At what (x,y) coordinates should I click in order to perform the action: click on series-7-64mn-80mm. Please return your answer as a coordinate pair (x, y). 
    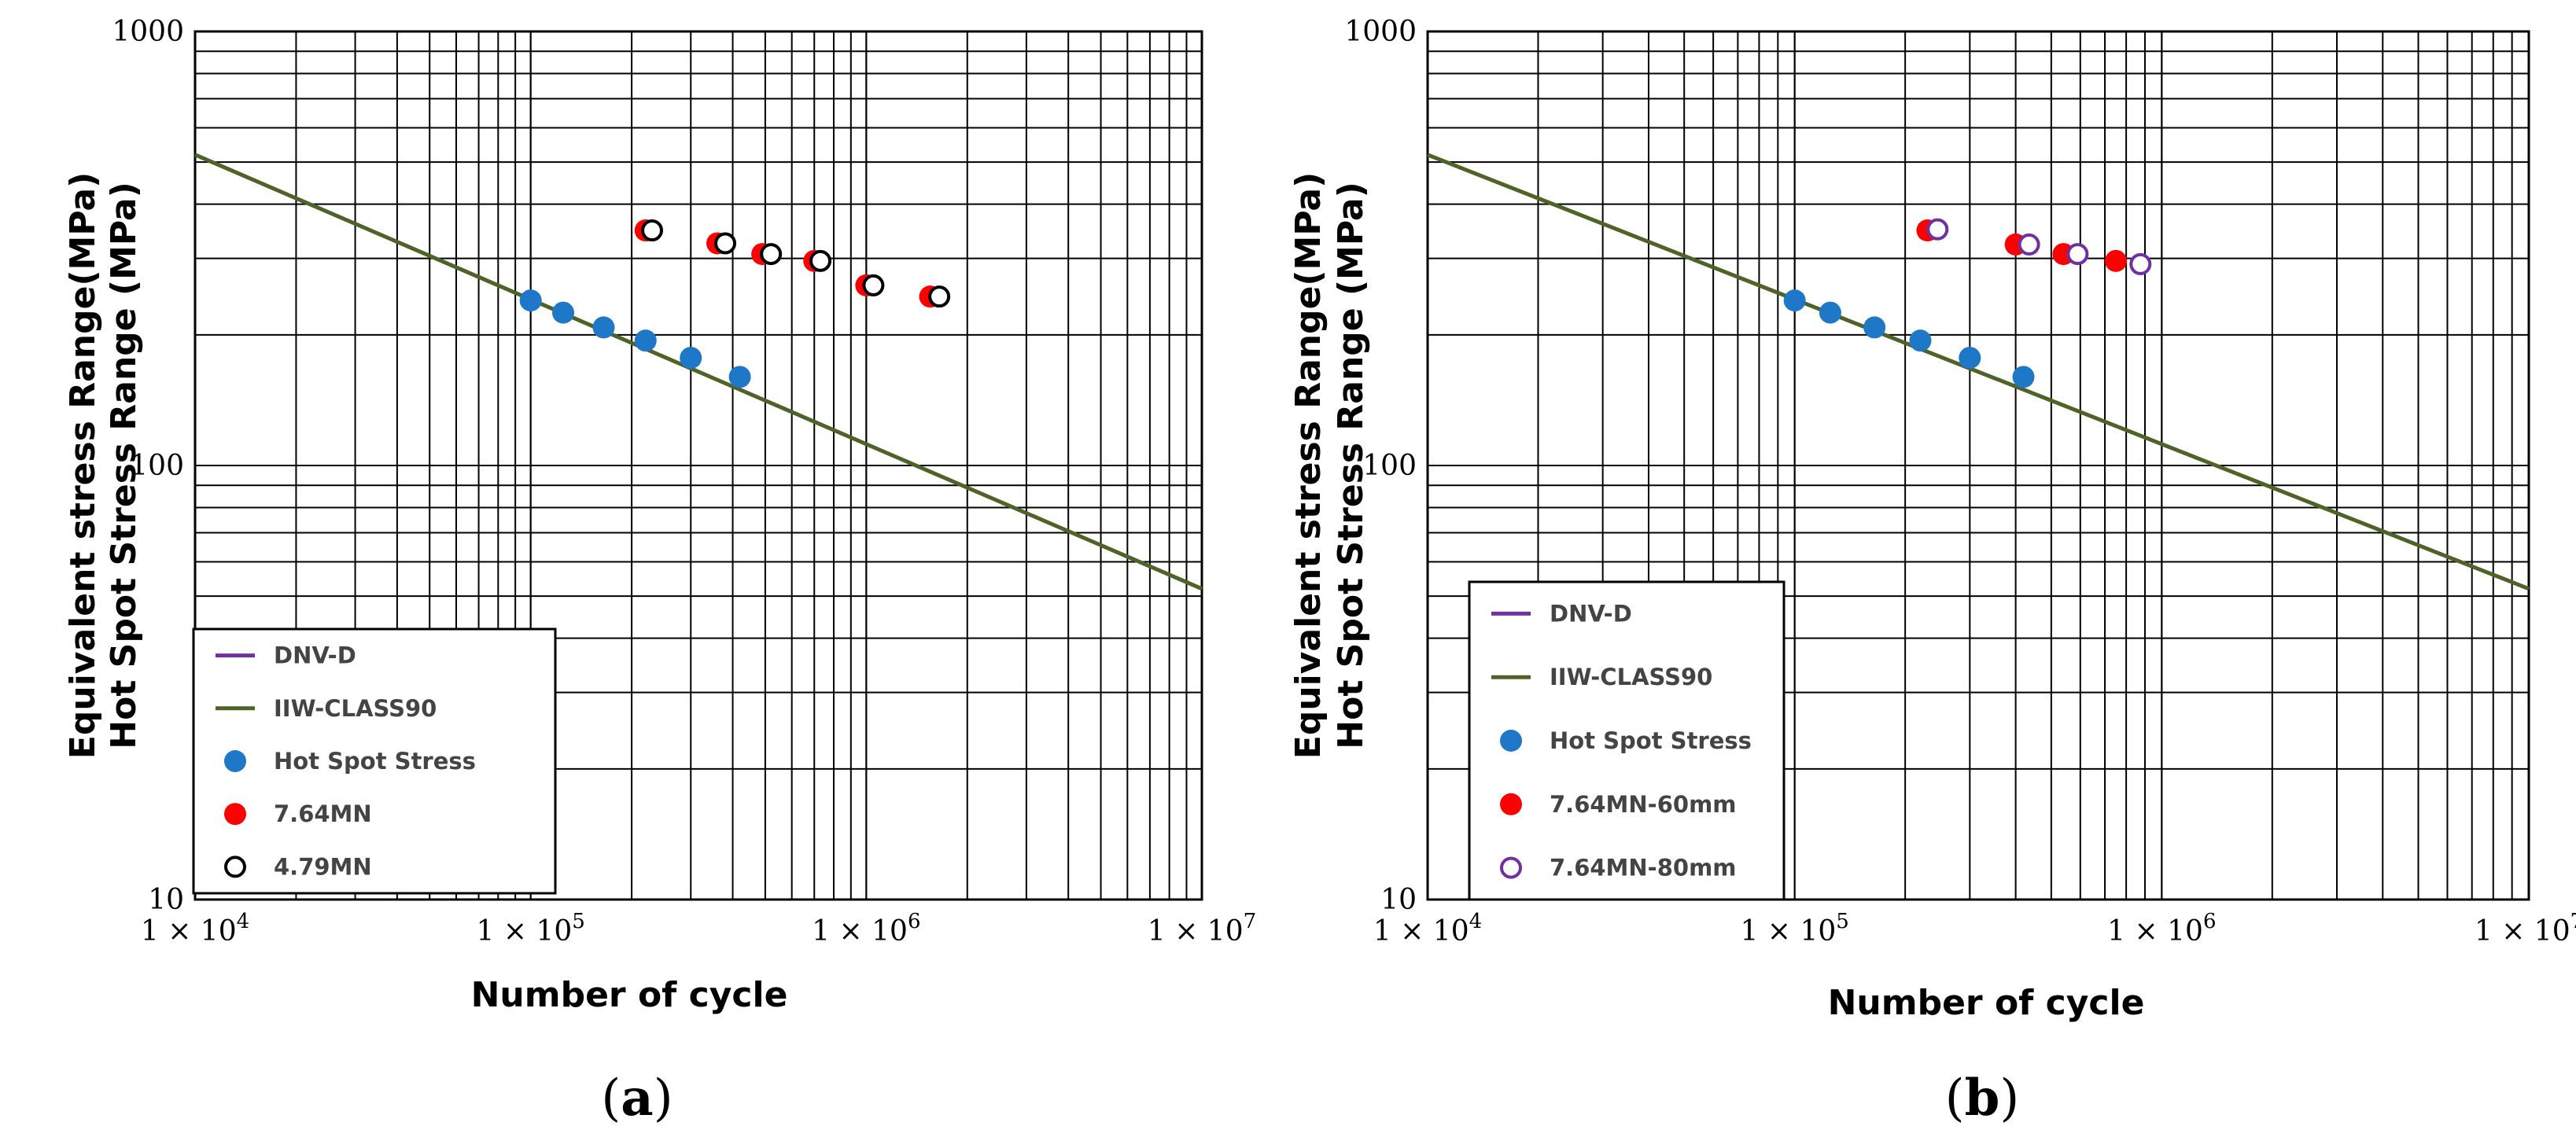
    Looking at the image, I should click on (2039, 246).